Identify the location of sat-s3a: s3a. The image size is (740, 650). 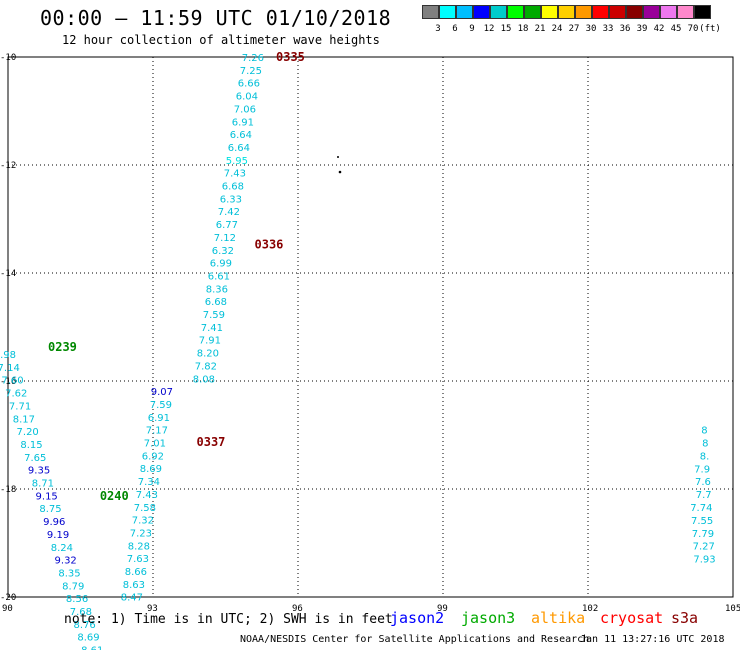
(685, 618).